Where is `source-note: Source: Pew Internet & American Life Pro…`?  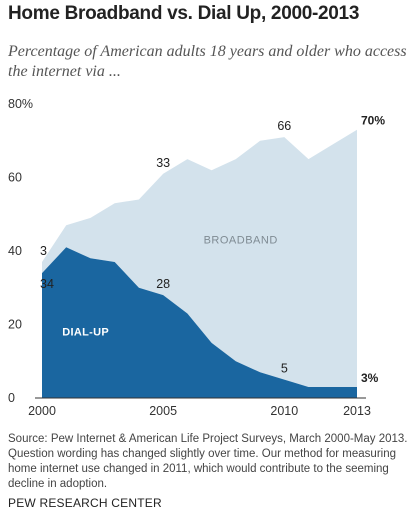 source-note: Source: Pew Internet & American Life Pro… is located at coordinates (208, 461).